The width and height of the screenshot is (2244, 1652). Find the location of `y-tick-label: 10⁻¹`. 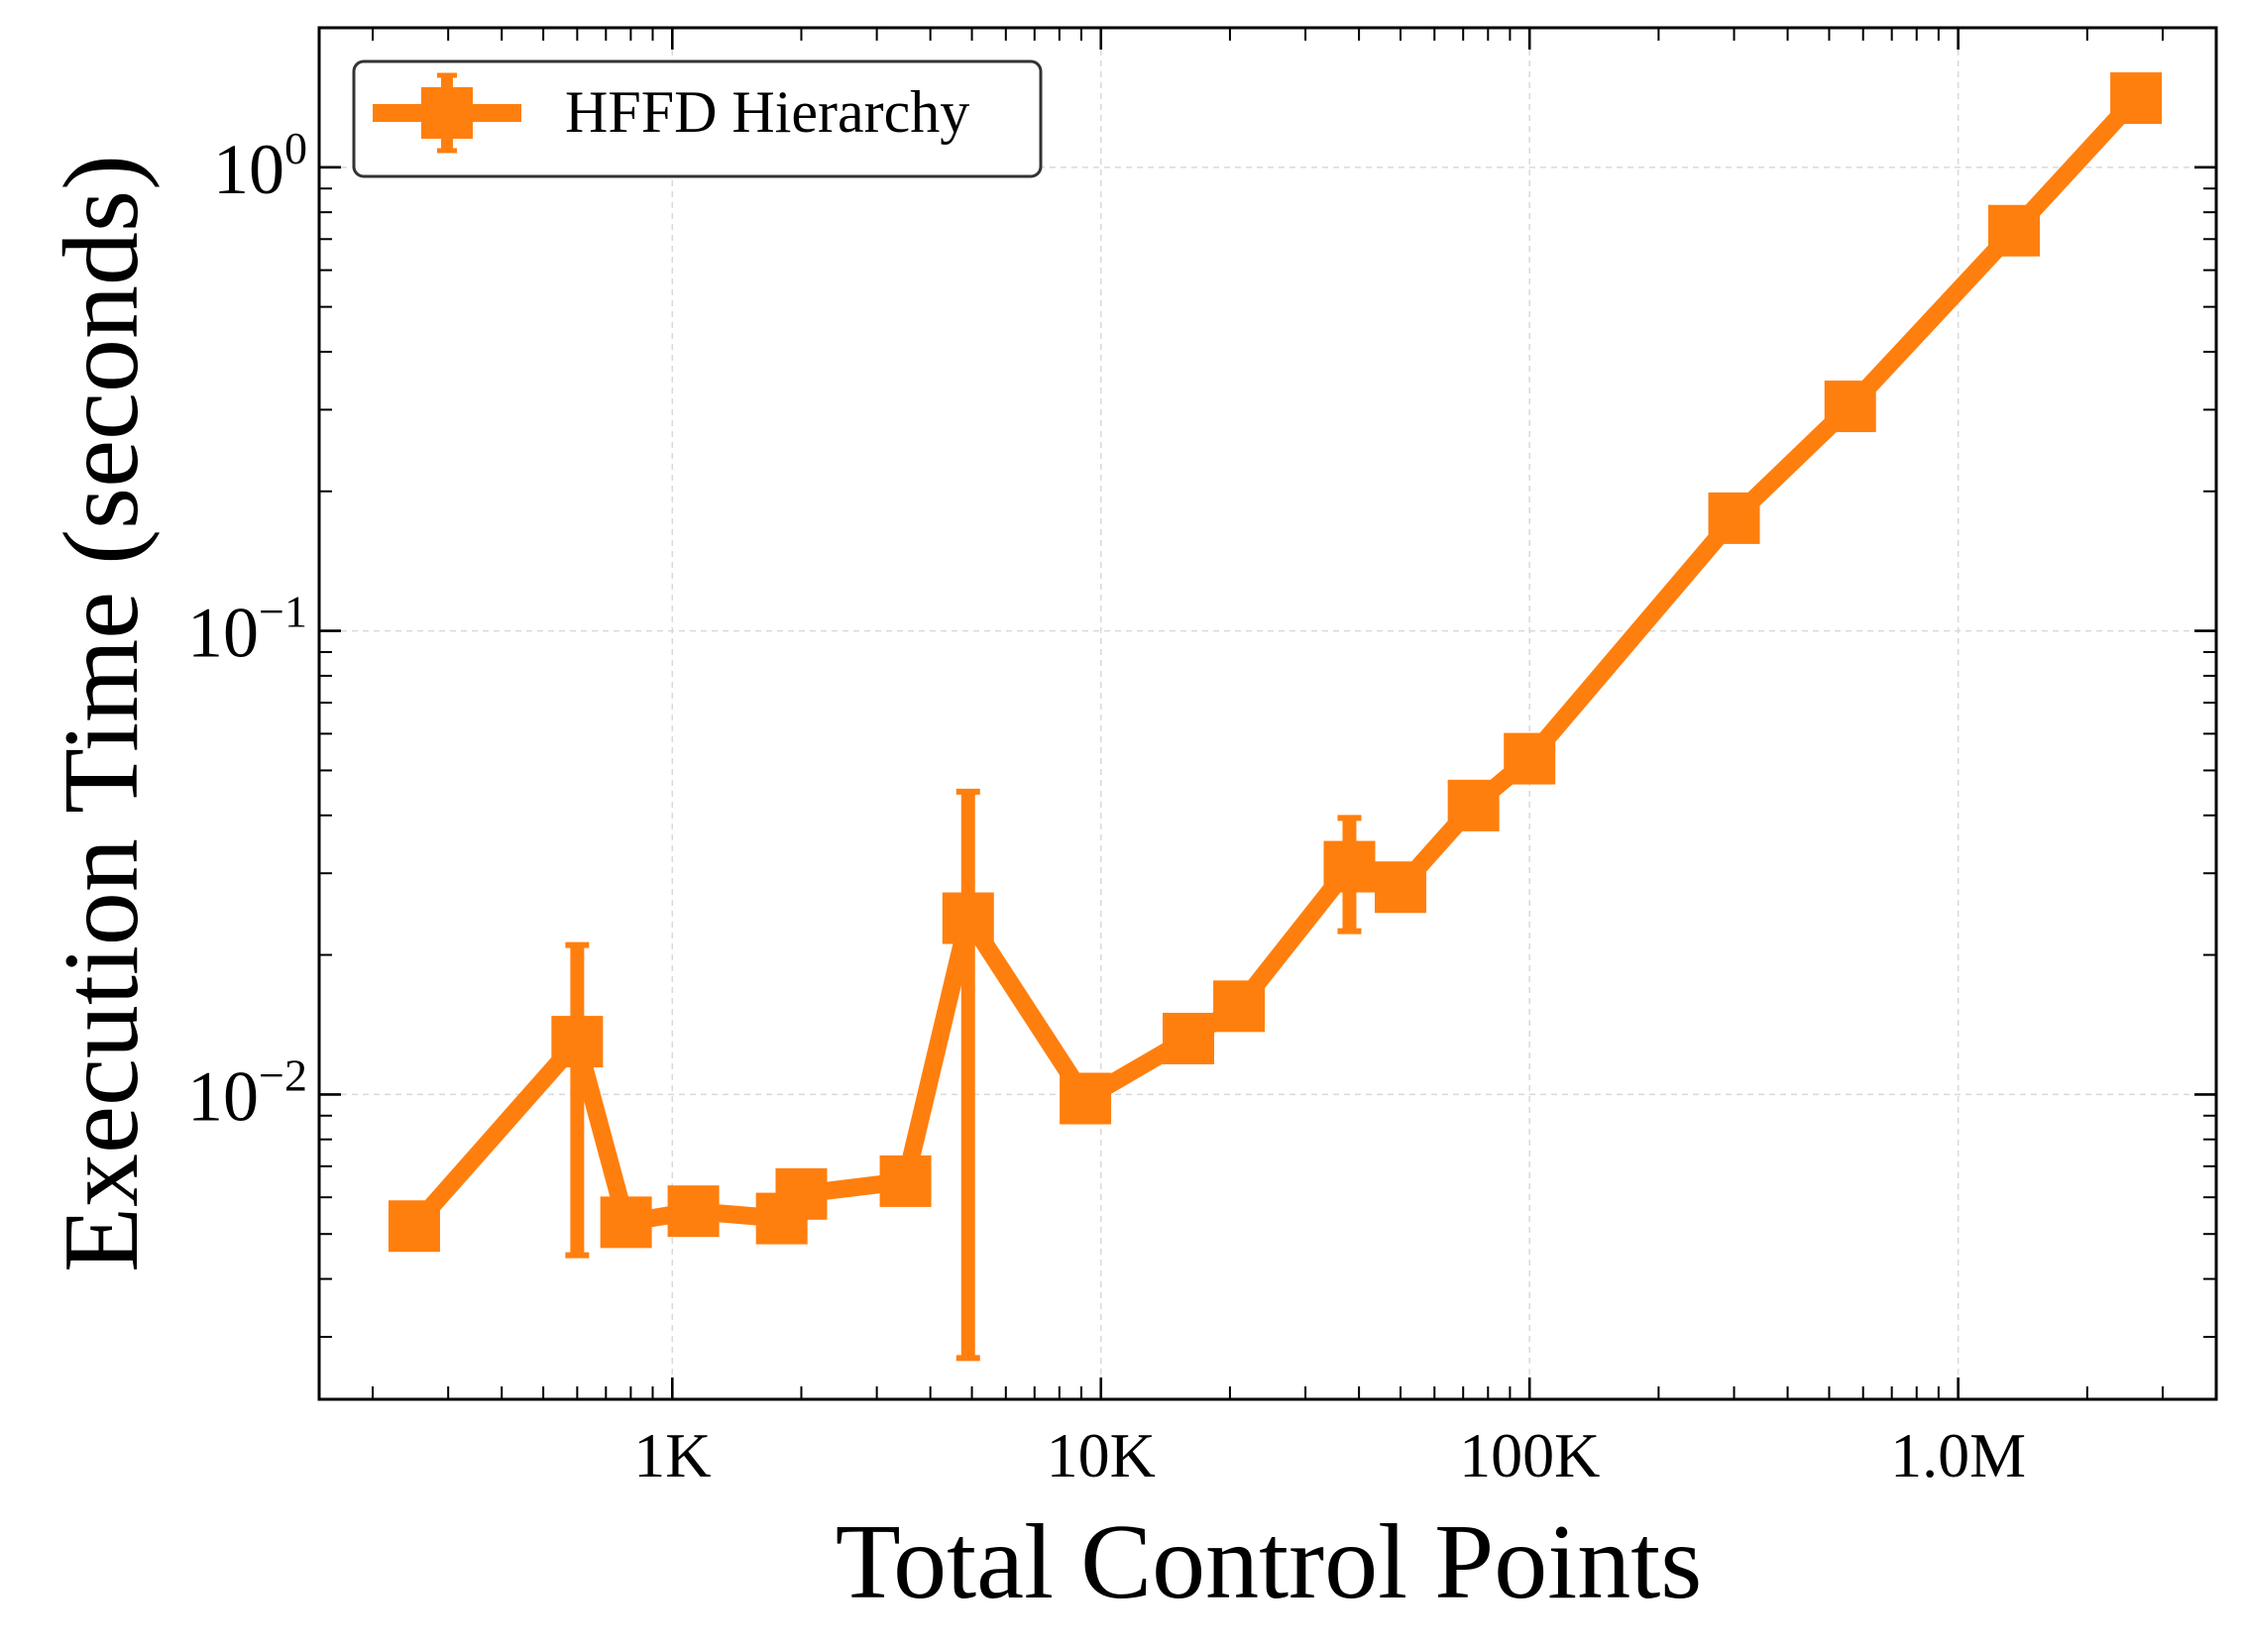

y-tick-label: 10⁻¹ is located at coordinates (247, 630).